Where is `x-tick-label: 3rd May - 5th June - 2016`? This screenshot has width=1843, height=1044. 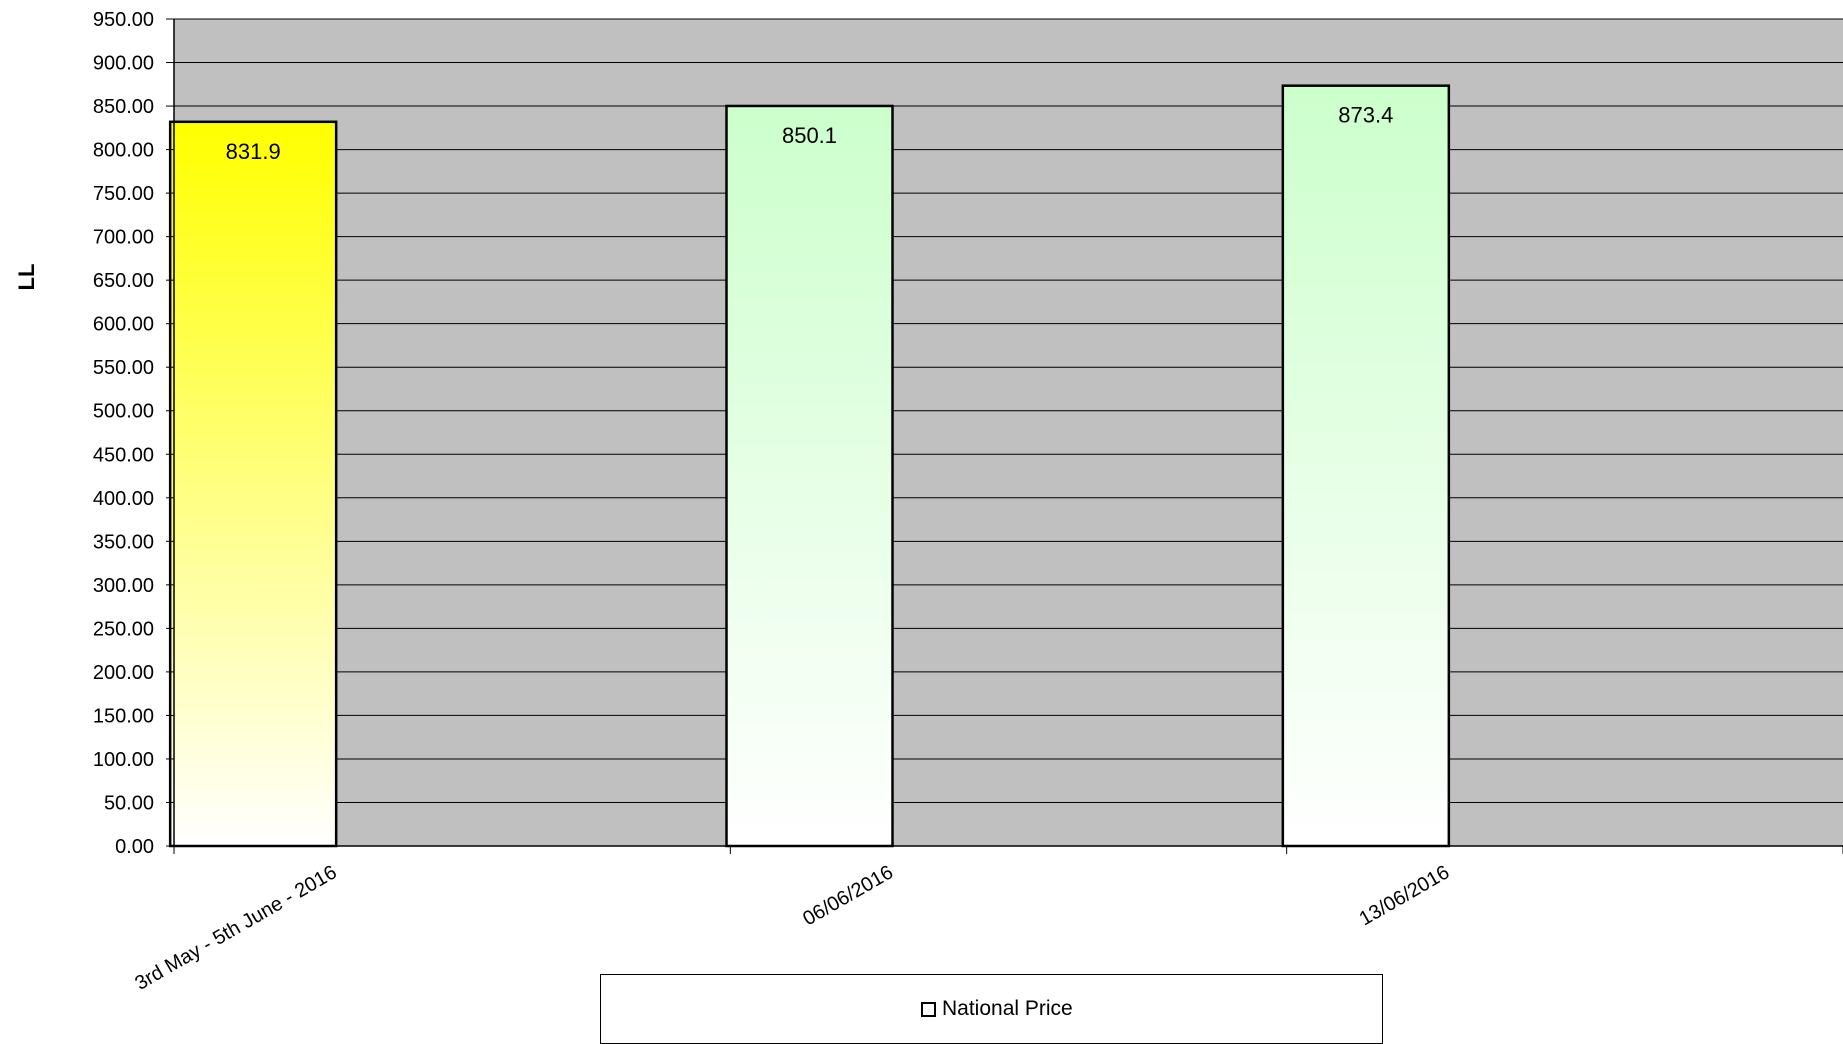 x-tick-label: 3rd May - 5th June - 2016 is located at coordinates (235, 928).